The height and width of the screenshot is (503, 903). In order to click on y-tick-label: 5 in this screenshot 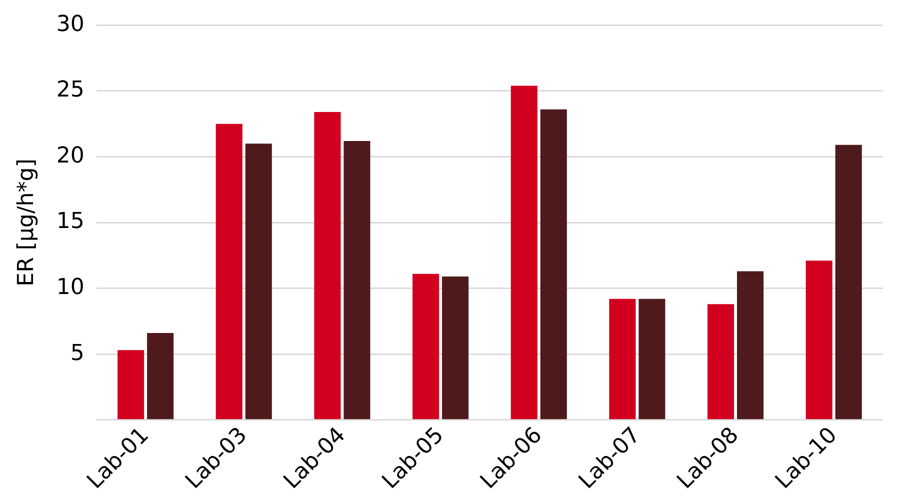, I will do `click(77, 353)`.